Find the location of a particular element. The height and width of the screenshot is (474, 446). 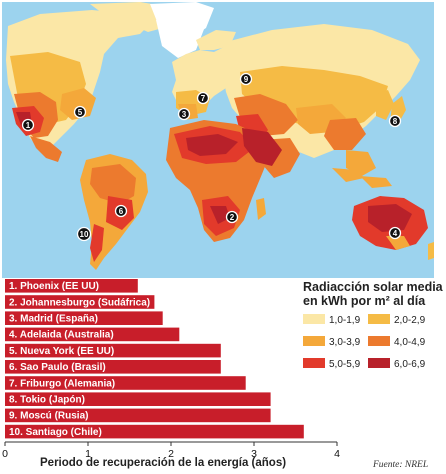

city-marker-8: 8 is located at coordinates (395, 121).